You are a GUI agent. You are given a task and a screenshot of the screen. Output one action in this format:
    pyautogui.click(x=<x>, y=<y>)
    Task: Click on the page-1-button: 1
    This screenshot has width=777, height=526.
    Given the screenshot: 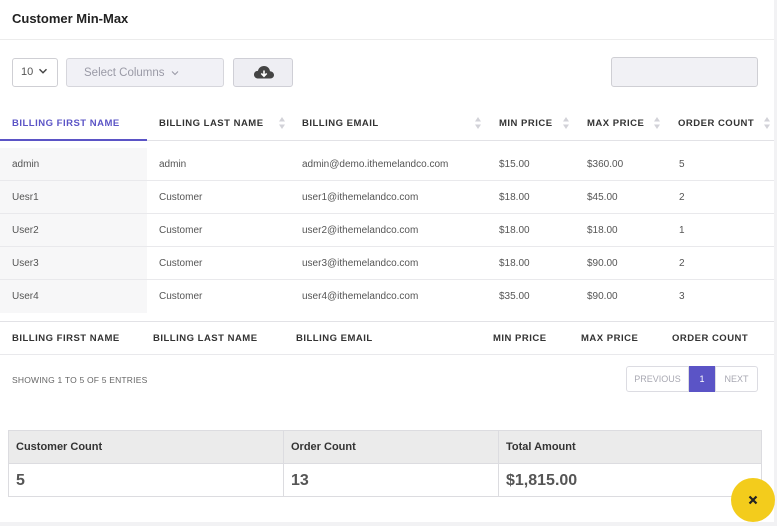 What is the action you would take?
    pyautogui.click(x=702, y=379)
    